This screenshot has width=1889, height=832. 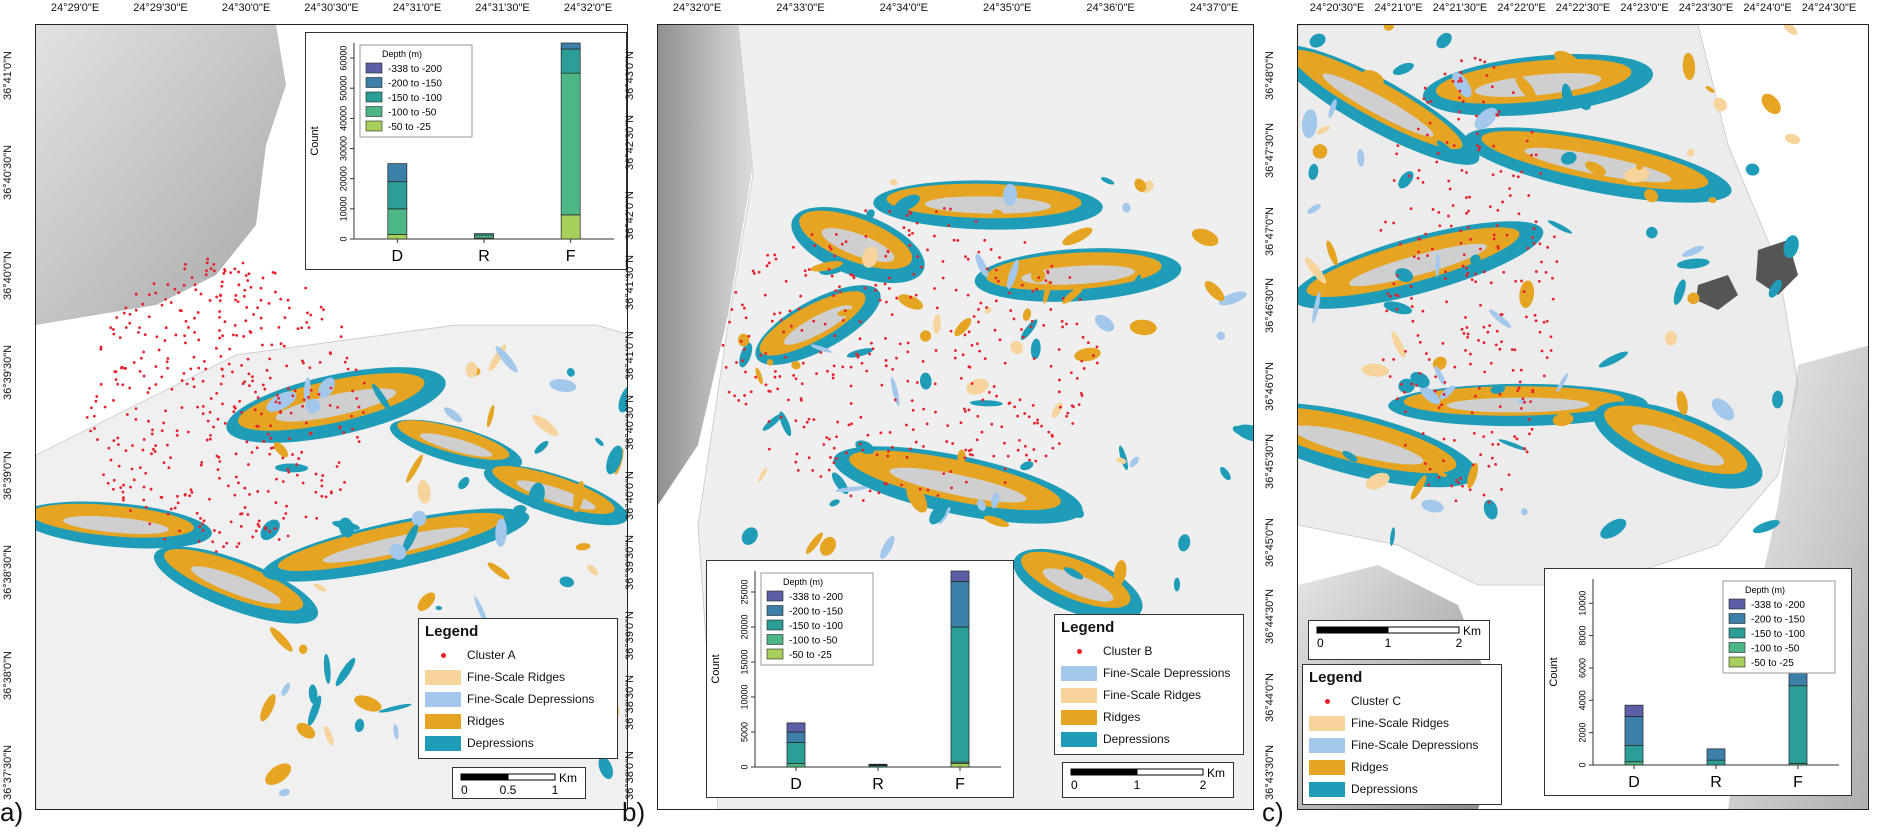 I want to click on histogram-legend-swatch, so click(x=374, y=111).